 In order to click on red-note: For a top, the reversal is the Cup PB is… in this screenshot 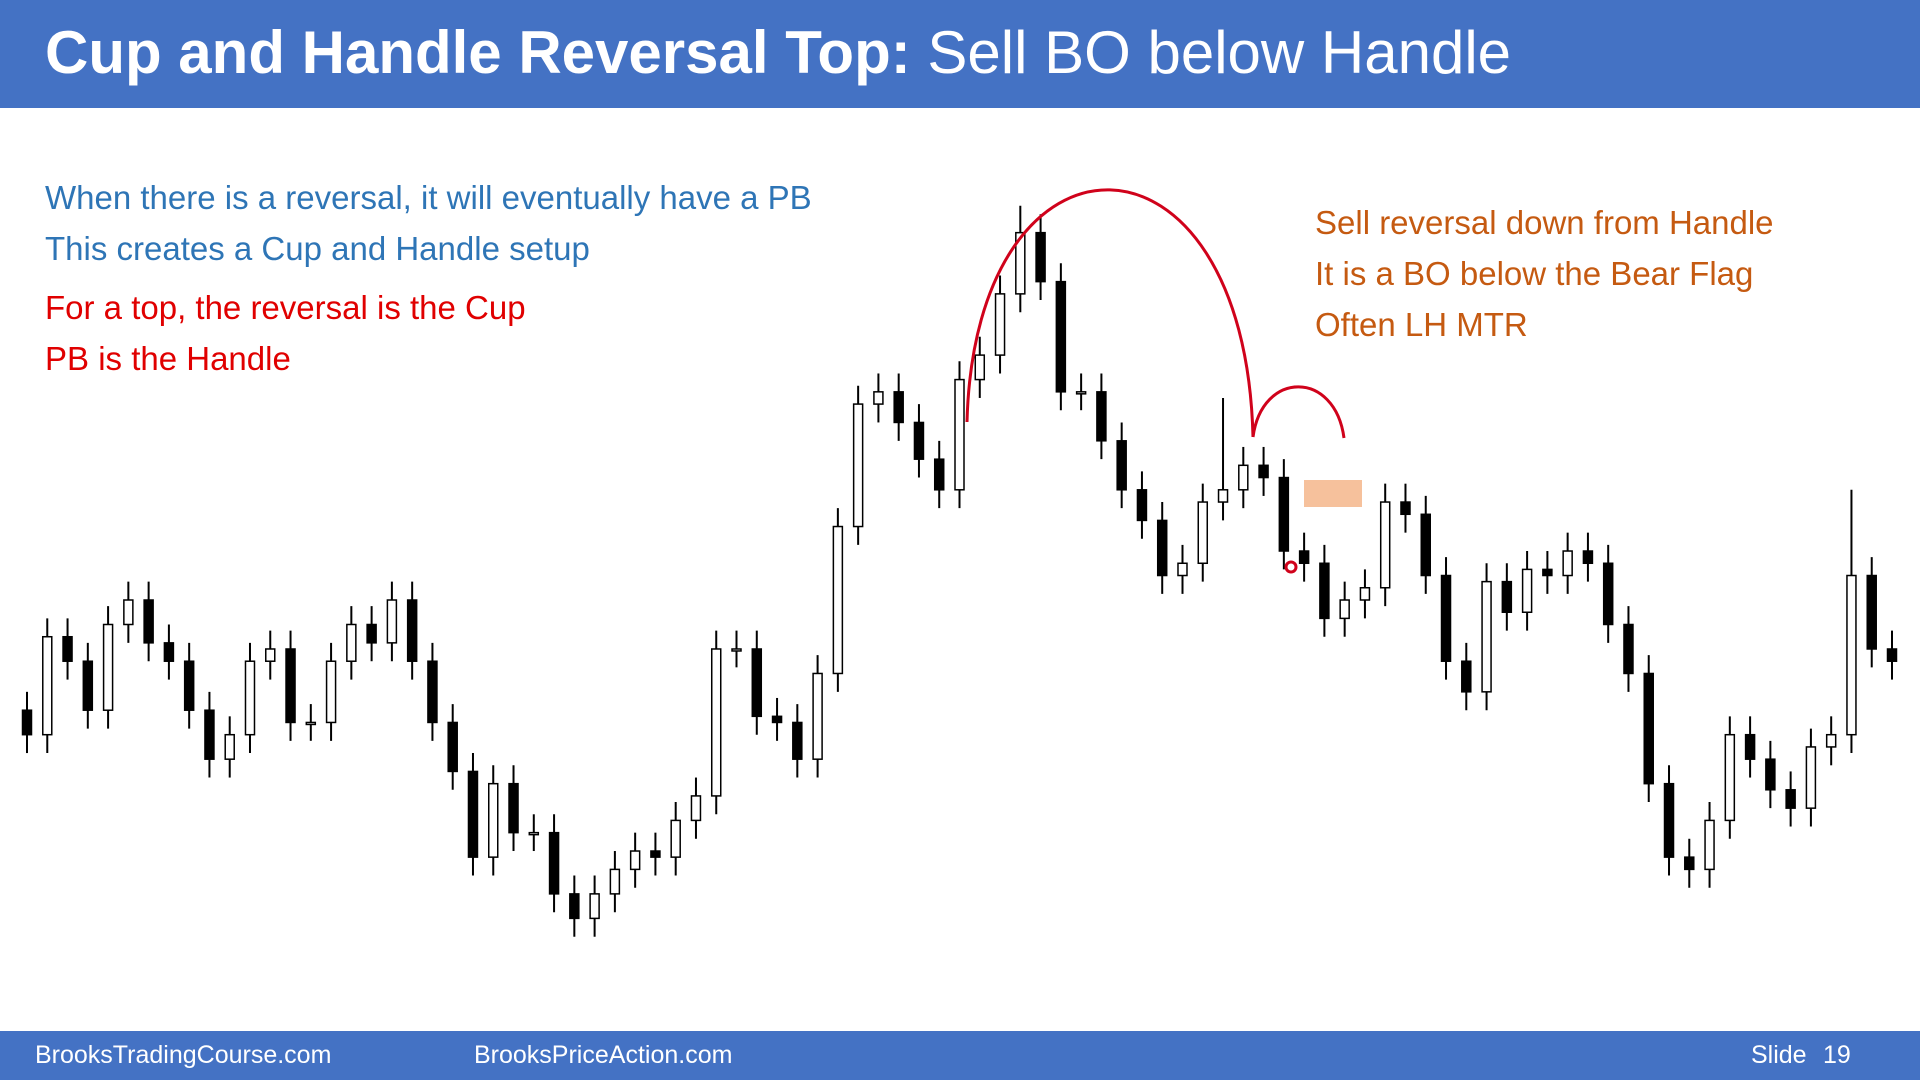, I will do `click(285, 333)`.